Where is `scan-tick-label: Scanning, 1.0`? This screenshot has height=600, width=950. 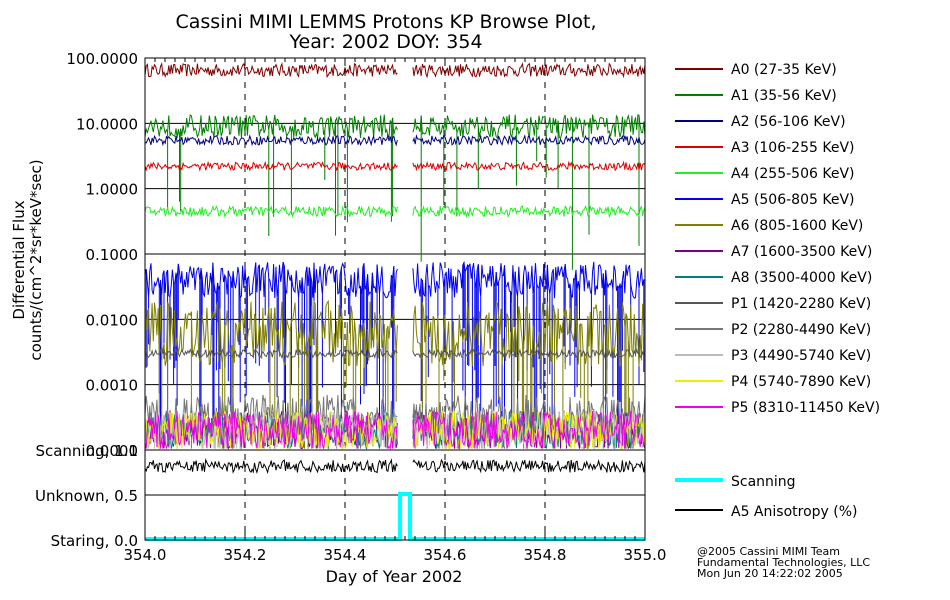 scan-tick-label: Scanning, 1.0 is located at coordinates (86, 451).